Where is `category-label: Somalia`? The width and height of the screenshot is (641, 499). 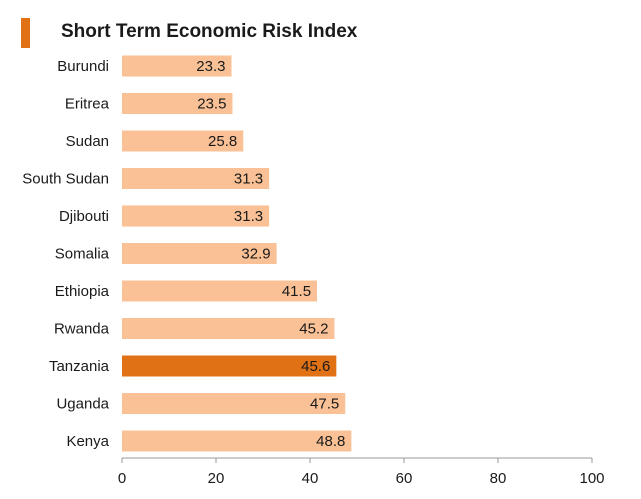
category-label: Somalia is located at coordinates (82, 254).